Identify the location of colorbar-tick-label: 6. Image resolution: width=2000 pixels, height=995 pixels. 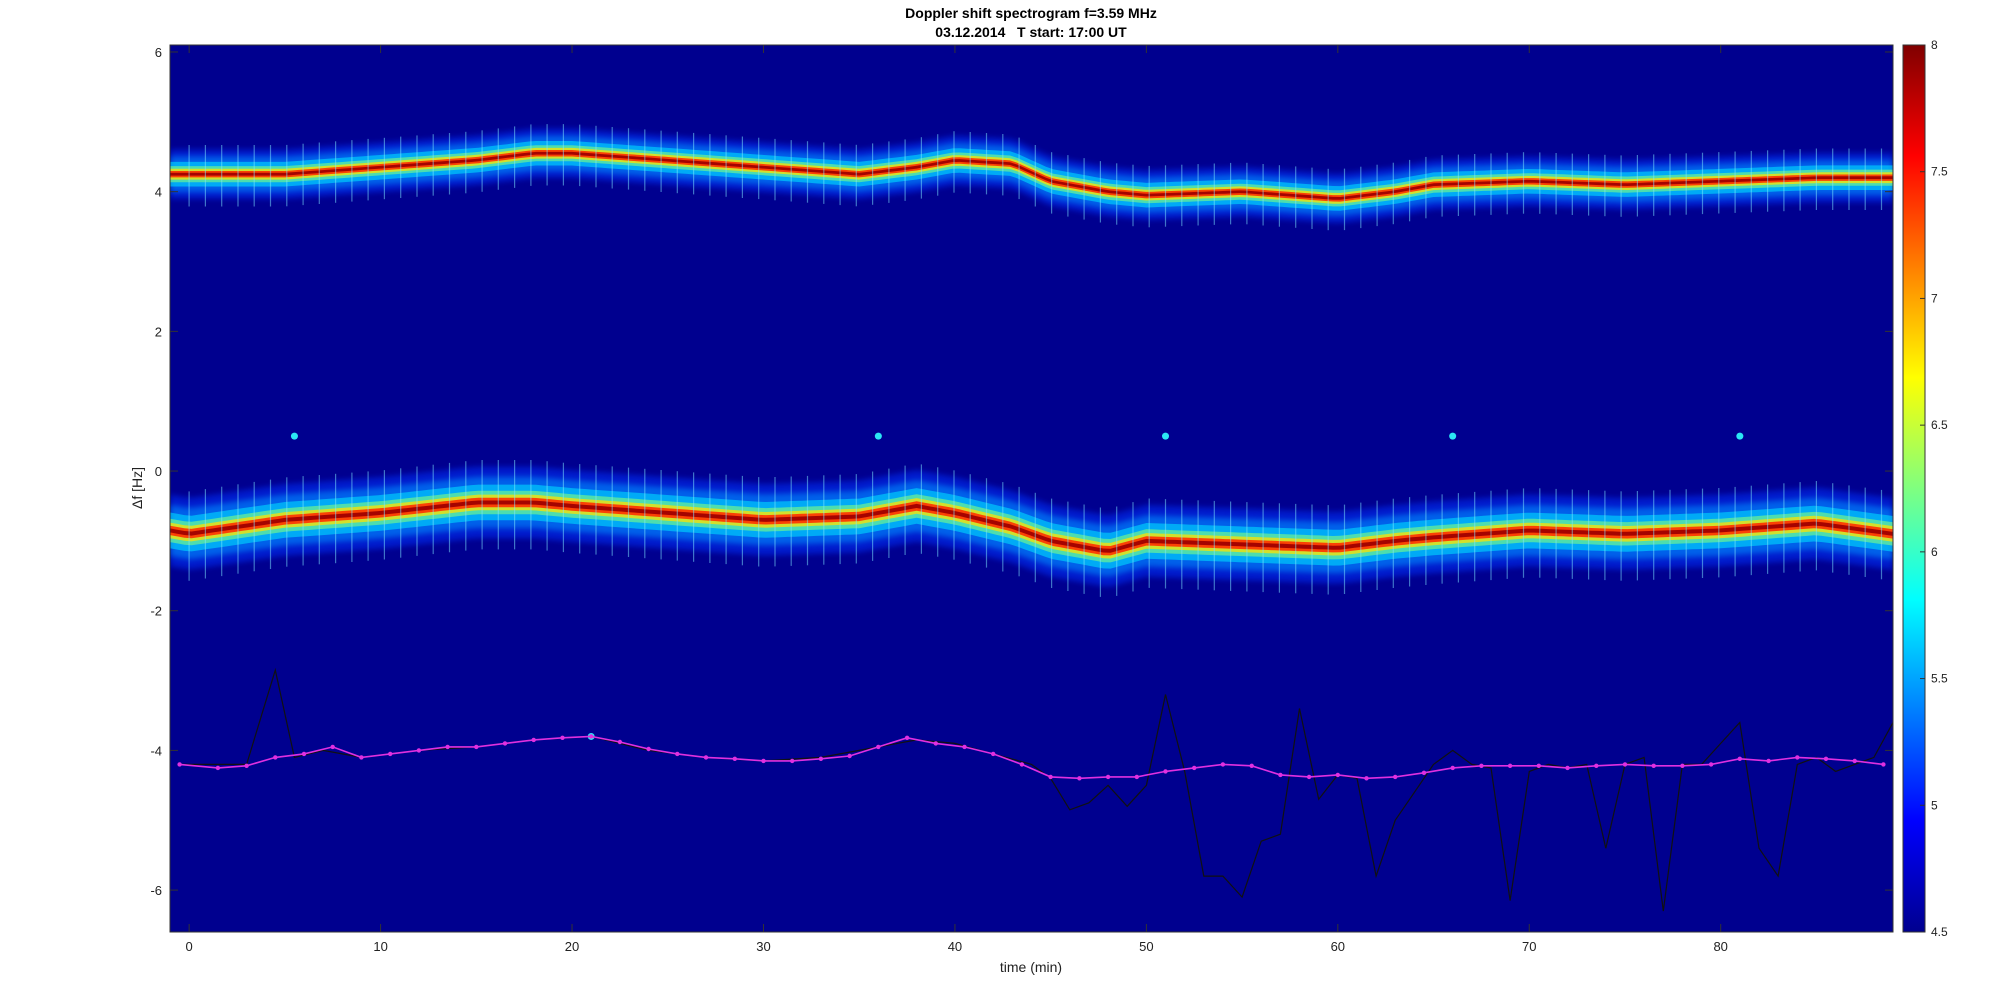
(1934, 552).